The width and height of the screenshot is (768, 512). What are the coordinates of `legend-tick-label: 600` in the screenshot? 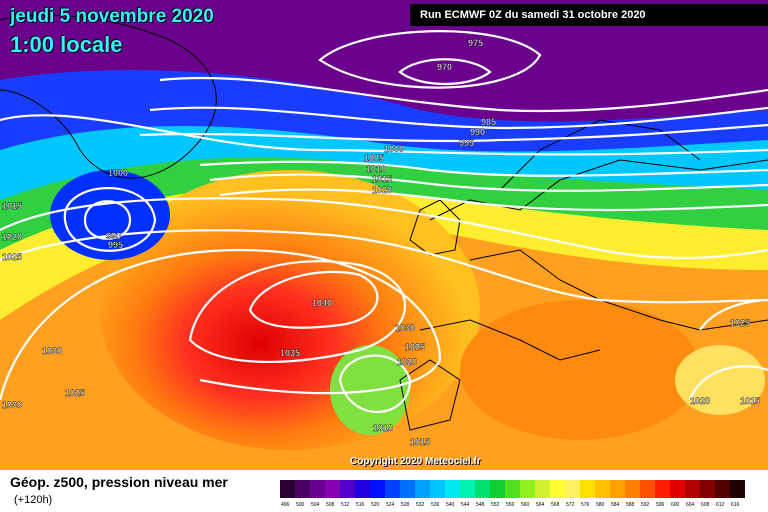 It's located at (675, 505).